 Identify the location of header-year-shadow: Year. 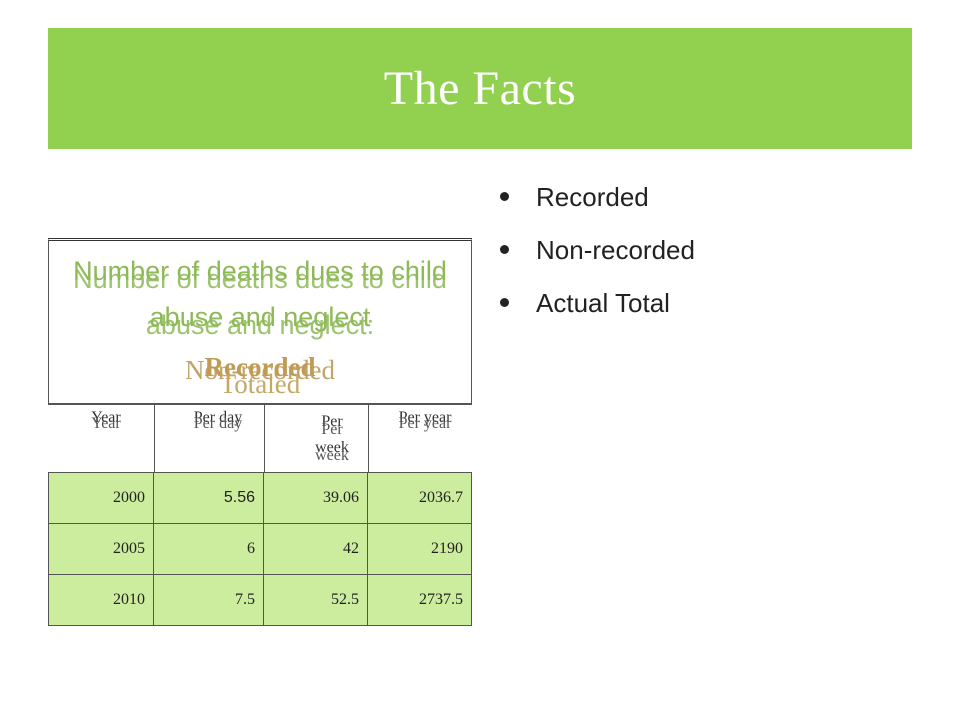
(106, 423).